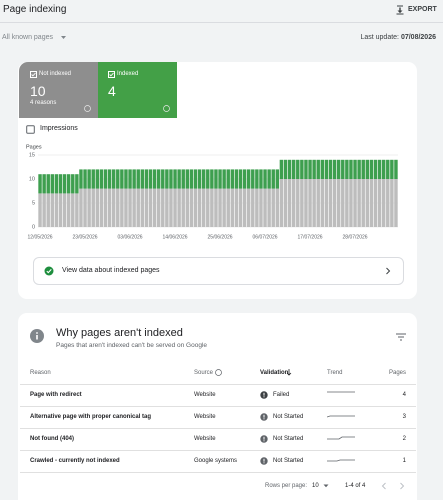  What do you see at coordinates (310, 237) in the screenshot?
I see `x-tick-label: 17/07/2026` at bounding box center [310, 237].